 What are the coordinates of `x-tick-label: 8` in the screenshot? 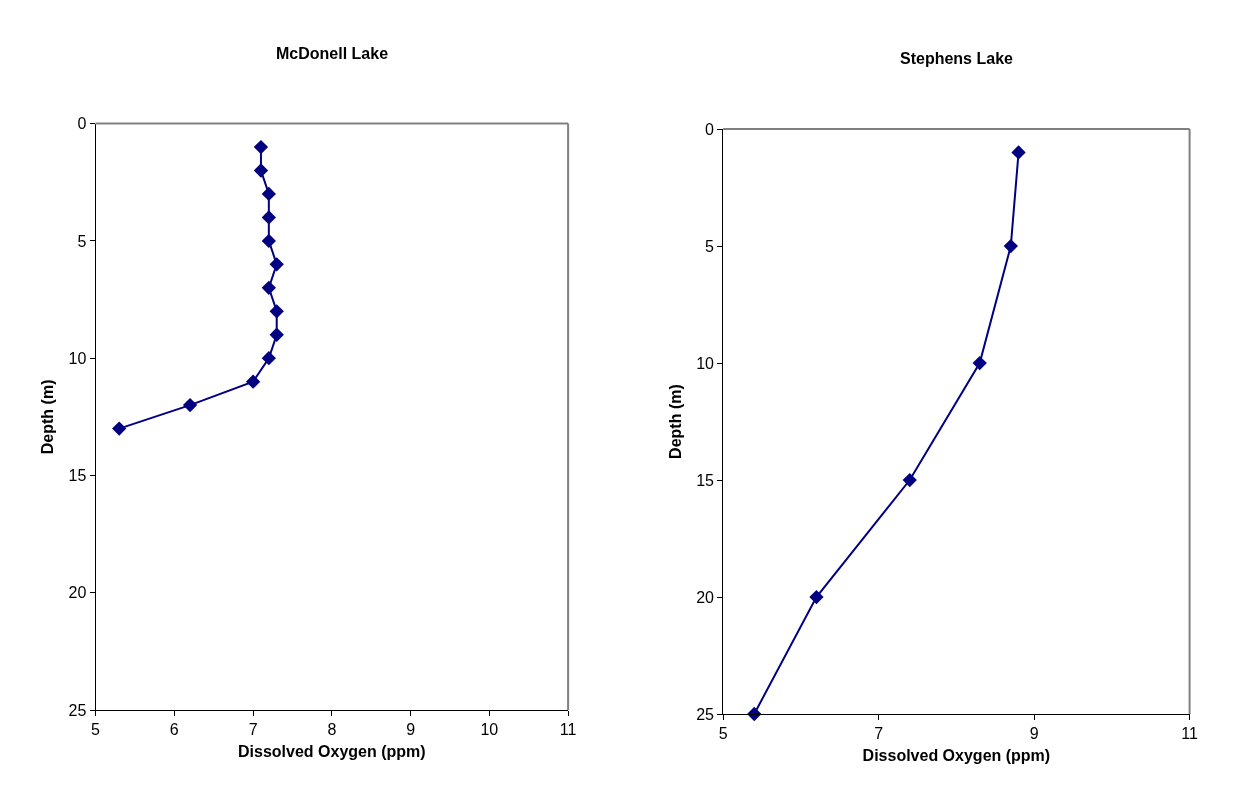 It's located at (332, 730).